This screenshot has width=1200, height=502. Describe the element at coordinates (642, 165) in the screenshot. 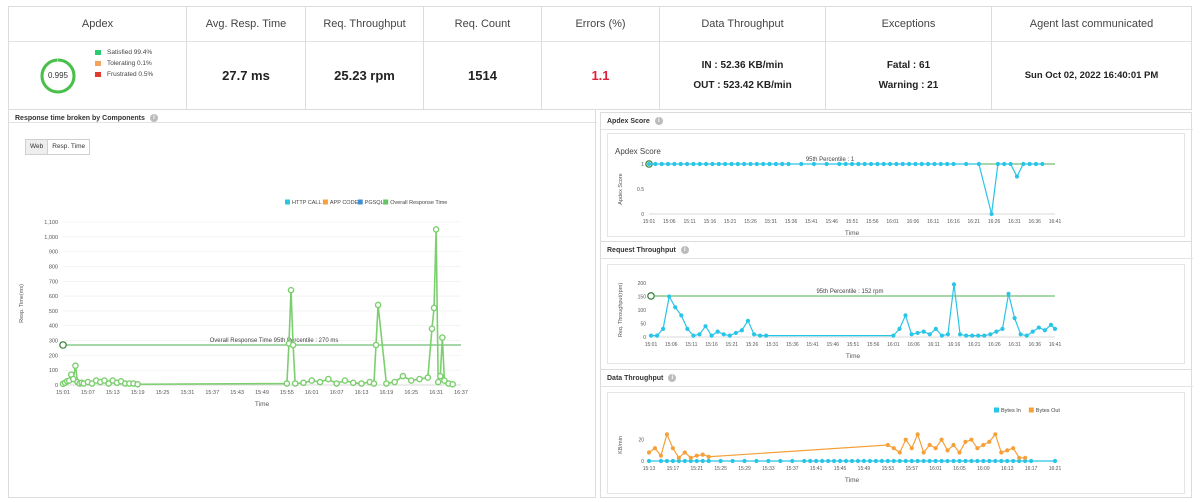

I see `y-tick-label: 1` at that location.